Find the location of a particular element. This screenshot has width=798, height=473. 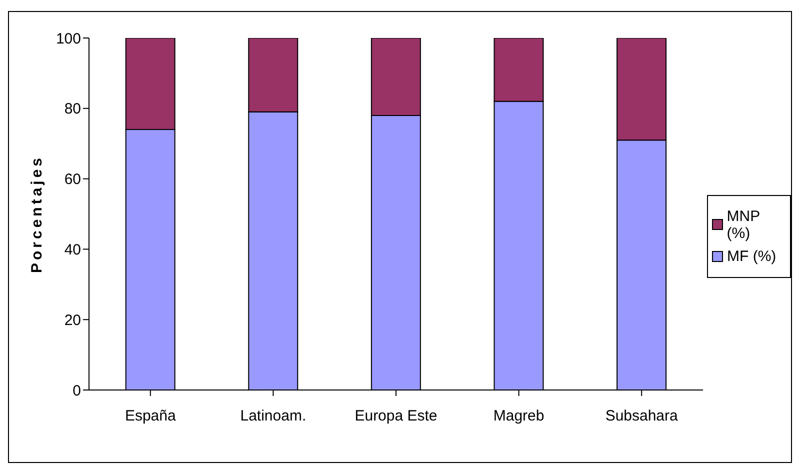

y-axis-title: Porcentajes is located at coordinates (37, 214).